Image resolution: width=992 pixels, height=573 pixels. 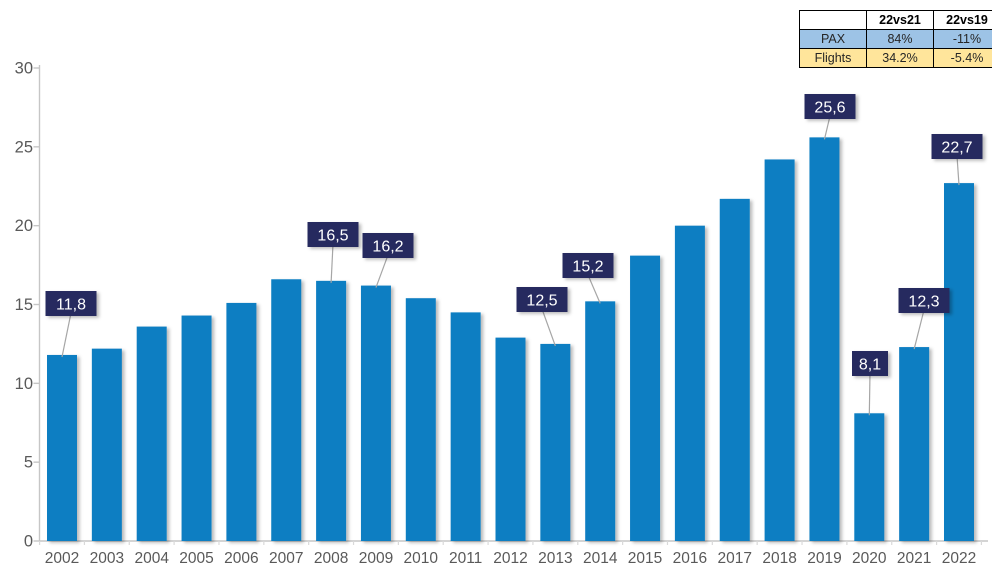 What do you see at coordinates (66, 335) in the screenshot?
I see `leader-line-2002` at bounding box center [66, 335].